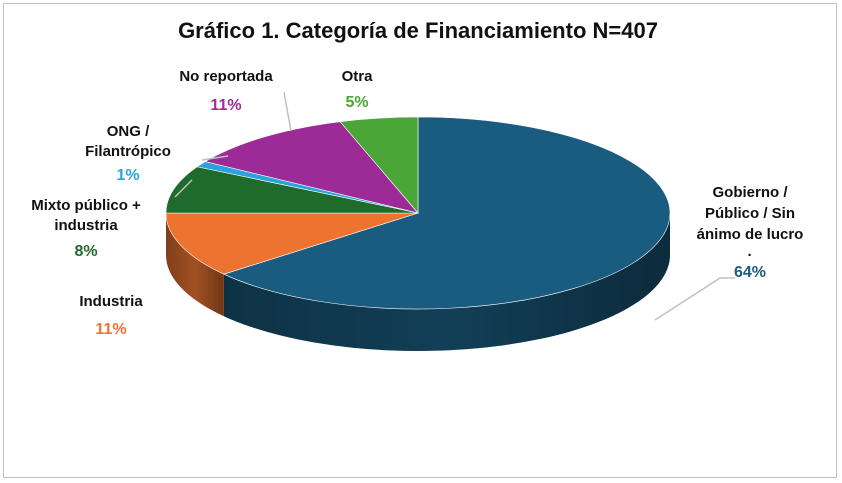 This screenshot has height=483, width=842. I want to click on label-industria-line-0: Industria, so click(111, 301).